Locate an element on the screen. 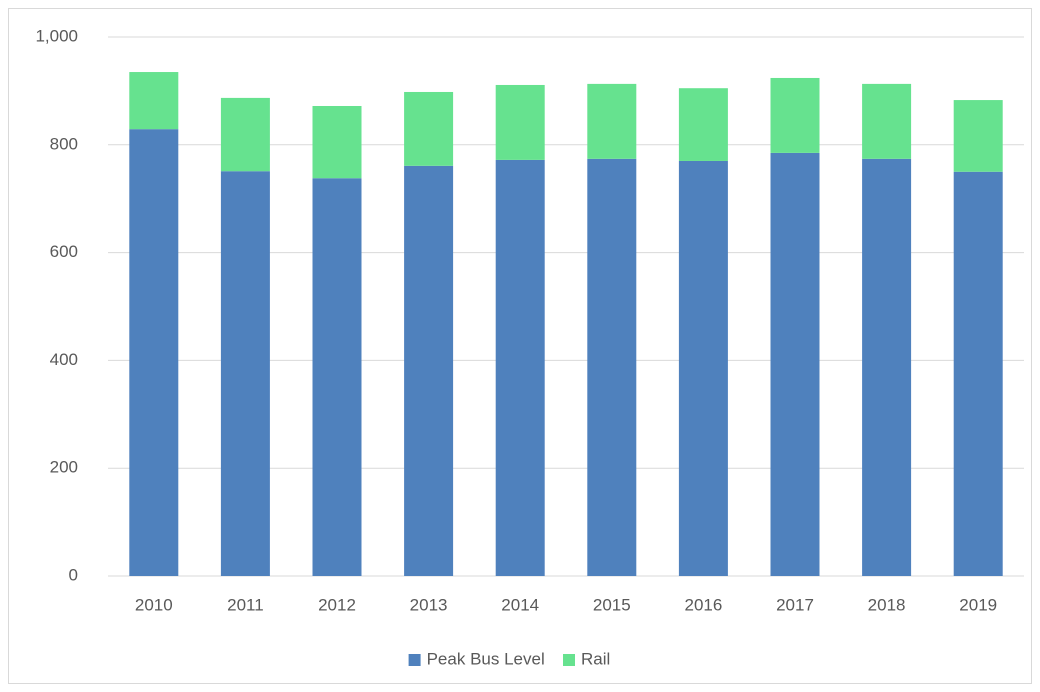 This screenshot has width=1040, height=692. x-tick-label: 2017 is located at coordinates (795, 604).